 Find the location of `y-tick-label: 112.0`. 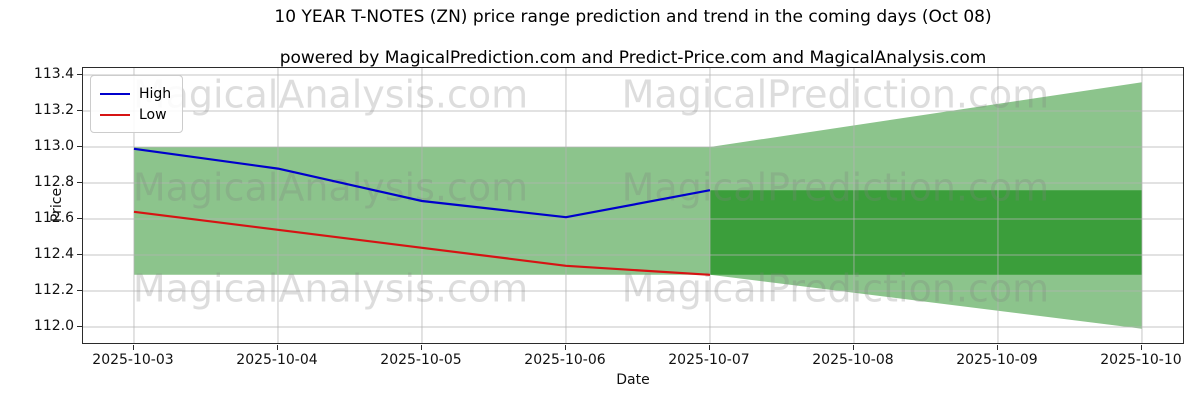

y-tick-label: 112.0 is located at coordinates (53, 325).